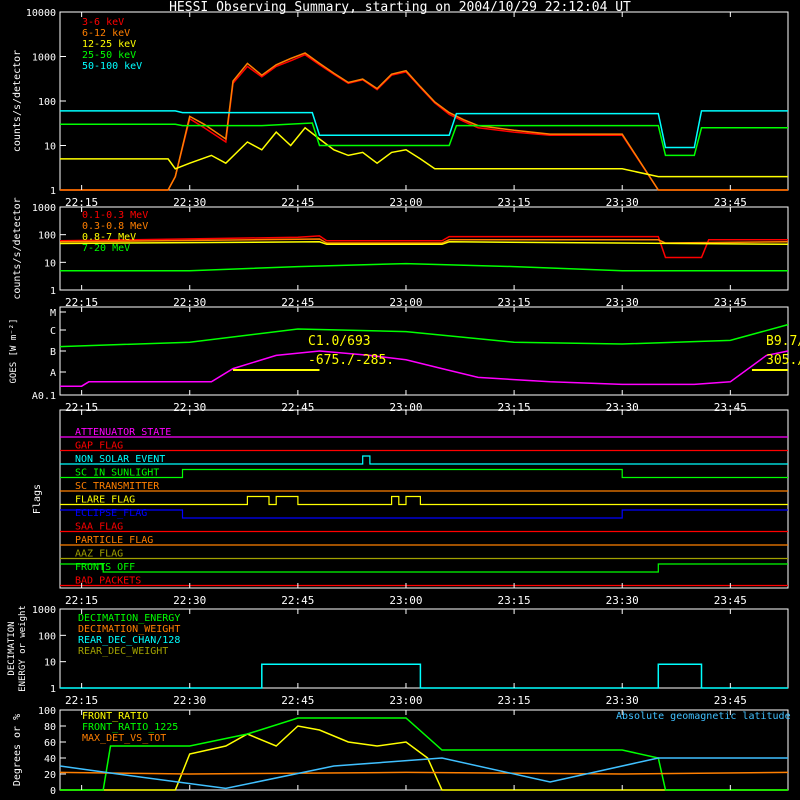 Image resolution: width=800 pixels, height=800 pixels. What do you see at coordinates (189, 302) in the screenshot?
I see `panel2-xtick-label-1: 22:30` at bounding box center [189, 302].